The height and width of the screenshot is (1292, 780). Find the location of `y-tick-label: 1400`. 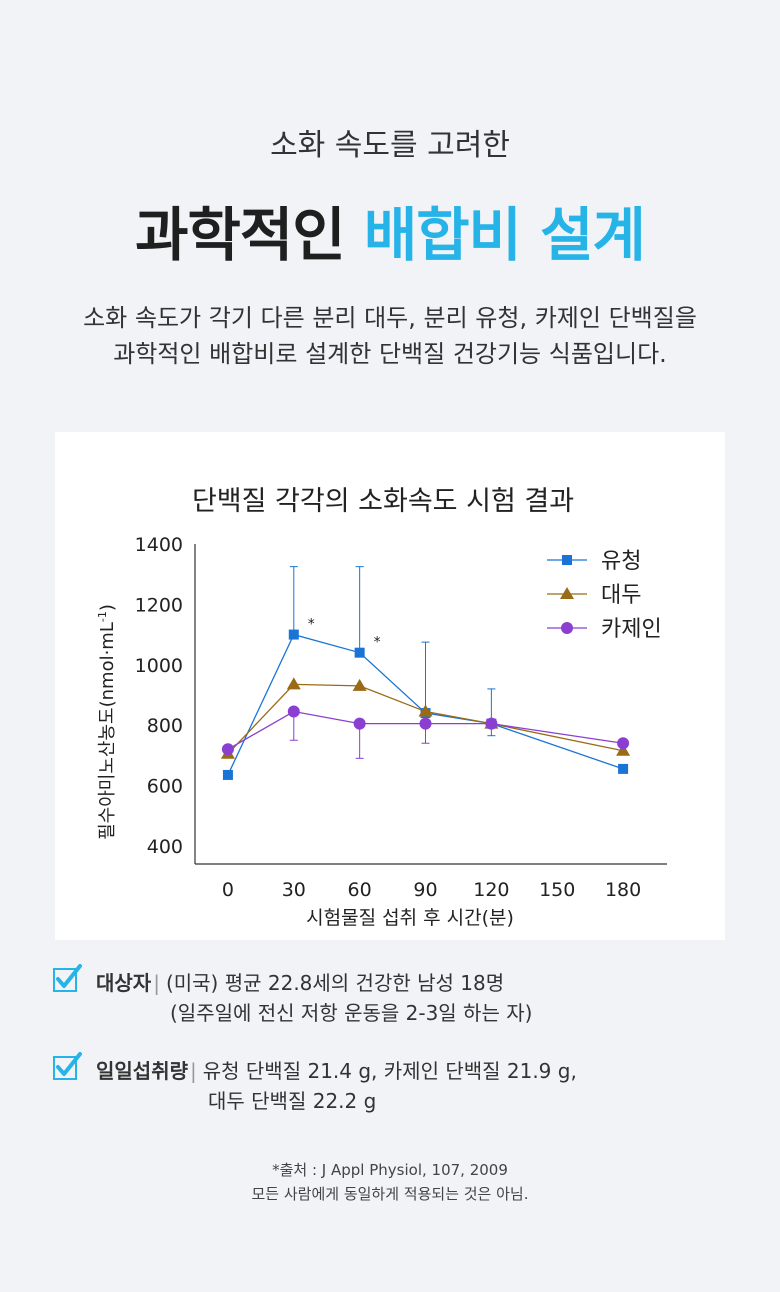

y-tick-label: 1400 is located at coordinates (159, 545).